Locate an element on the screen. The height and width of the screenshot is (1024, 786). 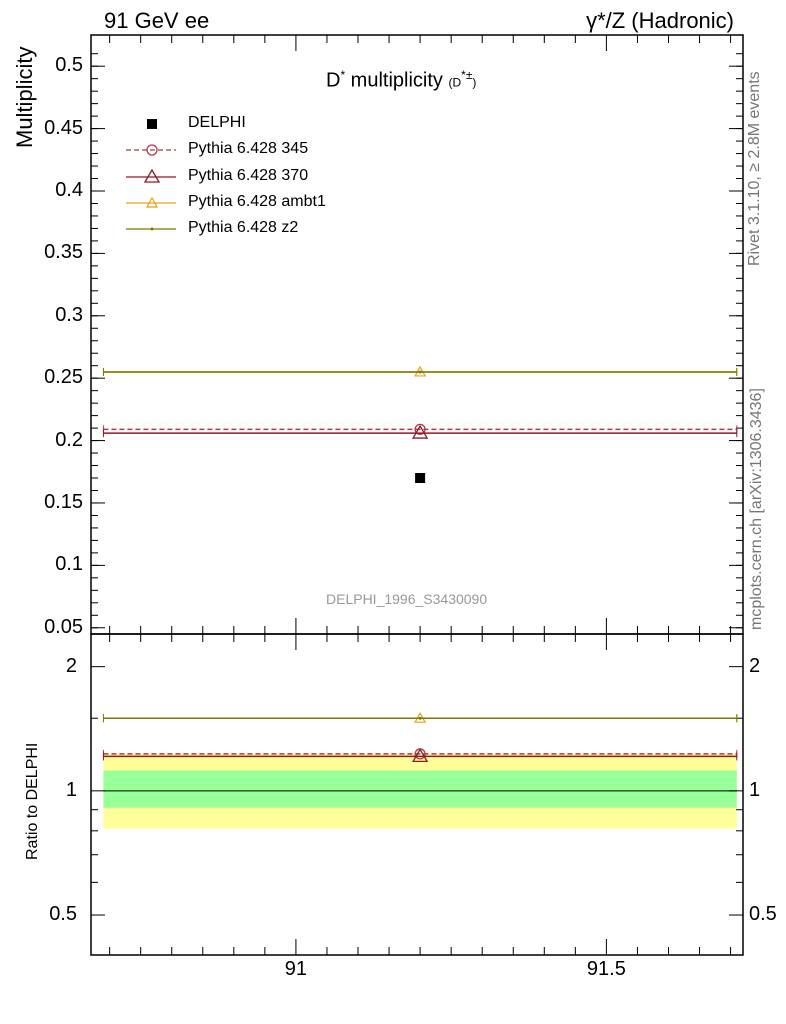
main-y-tick-label: 0.15 is located at coordinates (63, 501).